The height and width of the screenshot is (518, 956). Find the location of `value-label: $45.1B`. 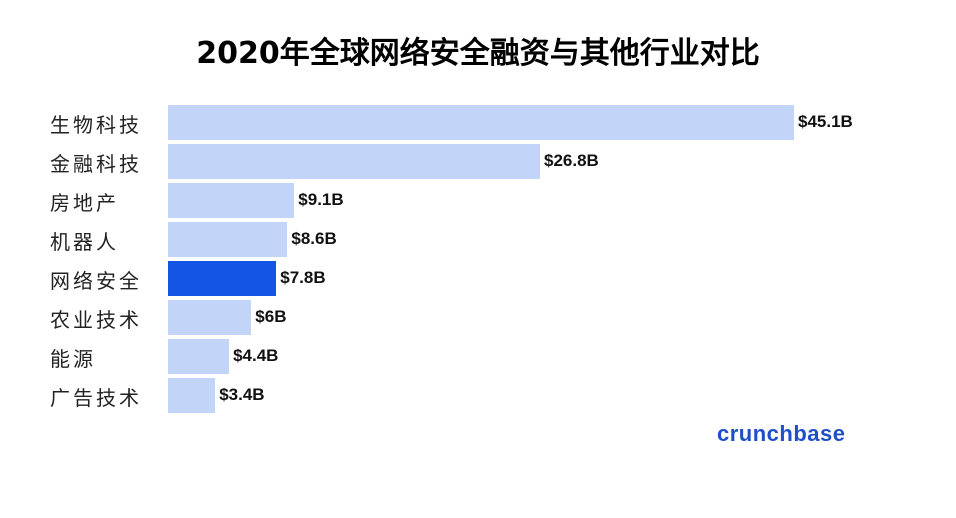

value-label: $45.1B is located at coordinates (825, 121).